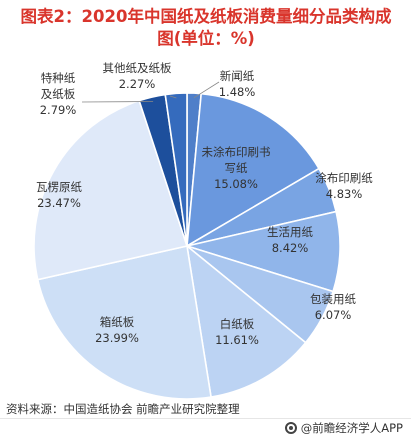  What do you see at coordinates (58, 78) in the screenshot?
I see `slice-name-label: 特种纸` at bounding box center [58, 78].